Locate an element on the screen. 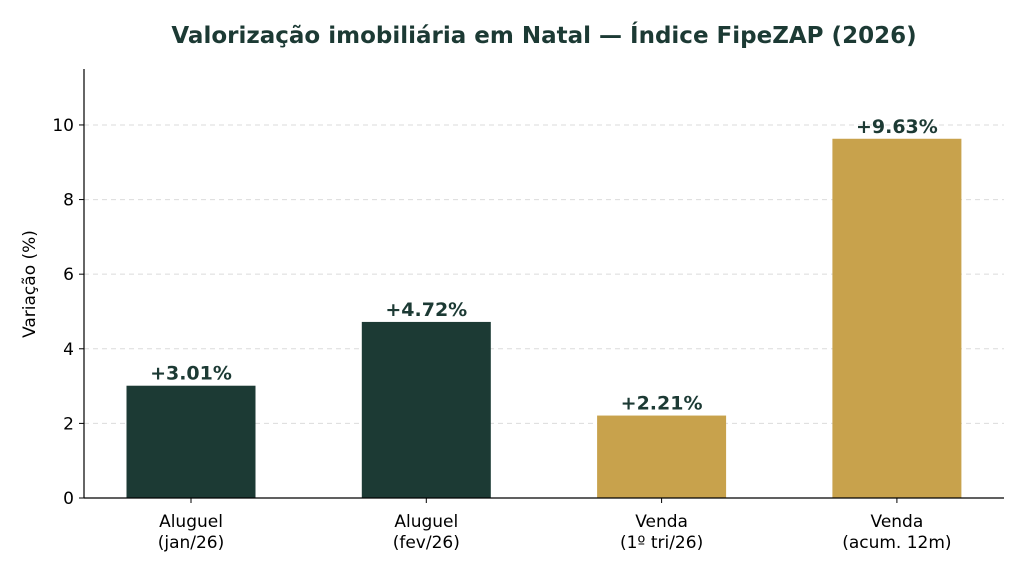  y-axis-label: Variação (%) is located at coordinates (30, 284).